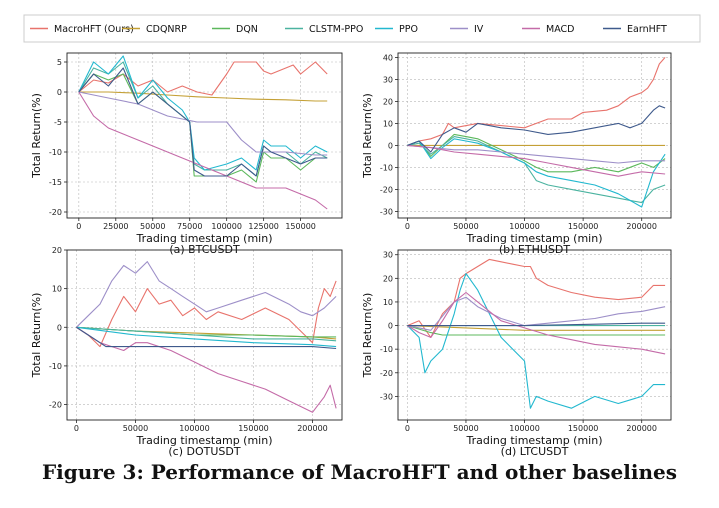 The image size is (719, 508). I want to click on subfigure-caption: (a) BTCUSDT, so click(204, 249).